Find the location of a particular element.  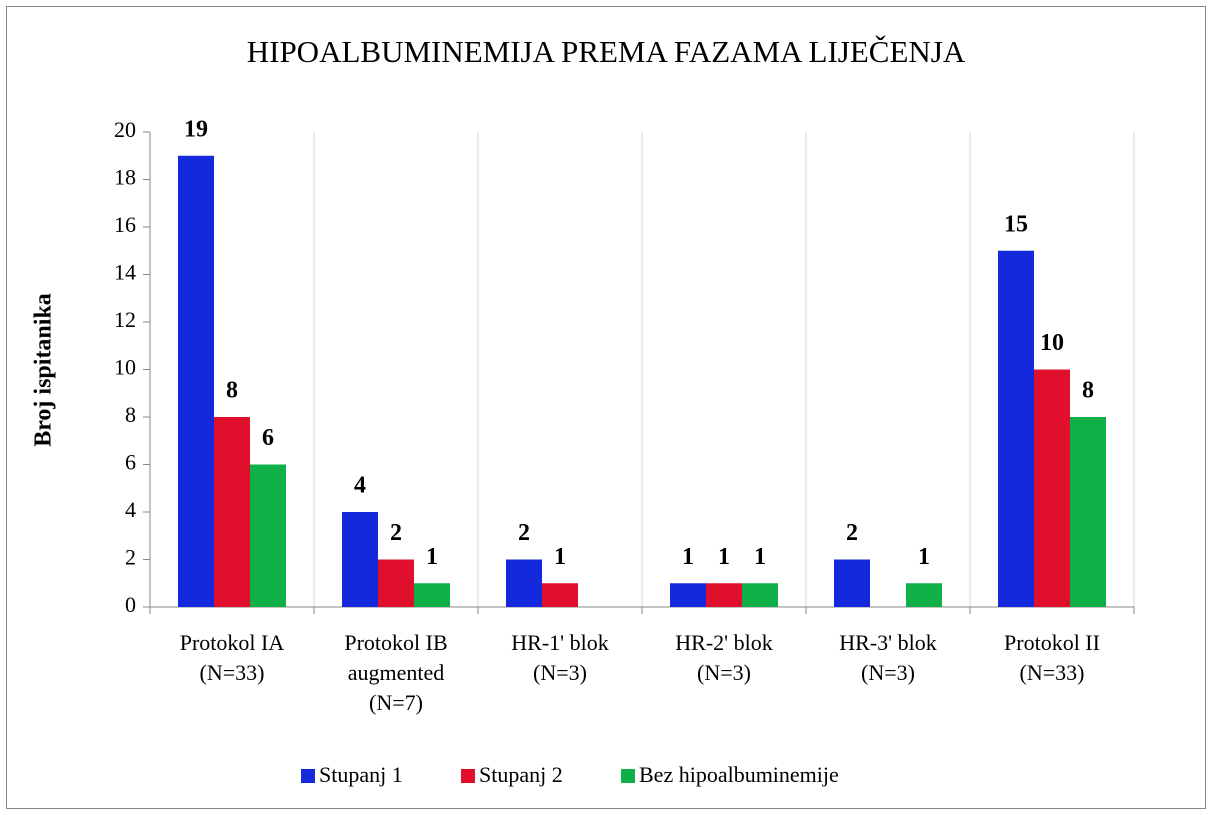

y-tick-label: 2 is located at coordinates (130, 557).